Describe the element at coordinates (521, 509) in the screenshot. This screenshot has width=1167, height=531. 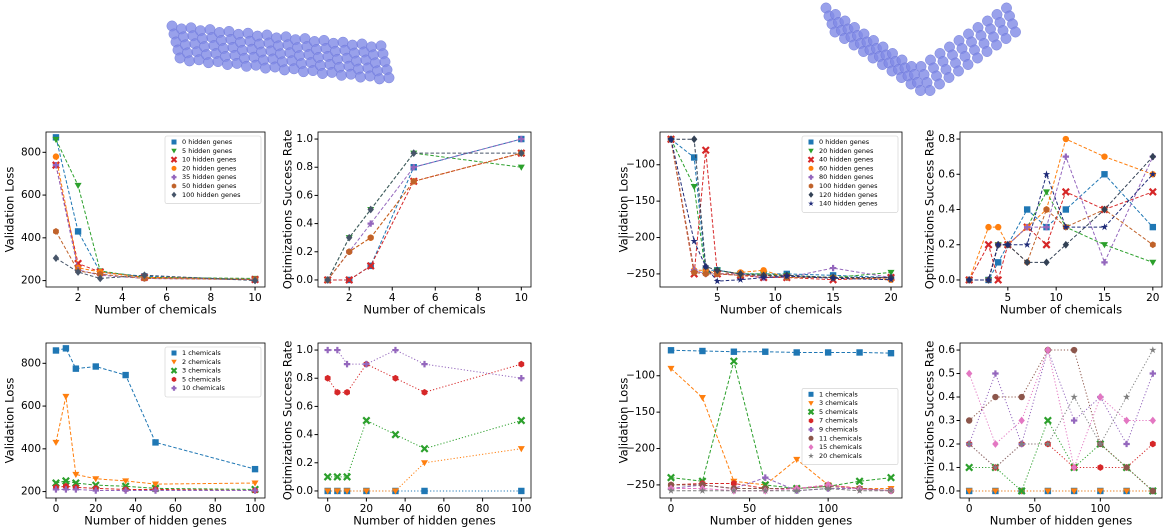
I see `x-tick-label: 100` at that location.